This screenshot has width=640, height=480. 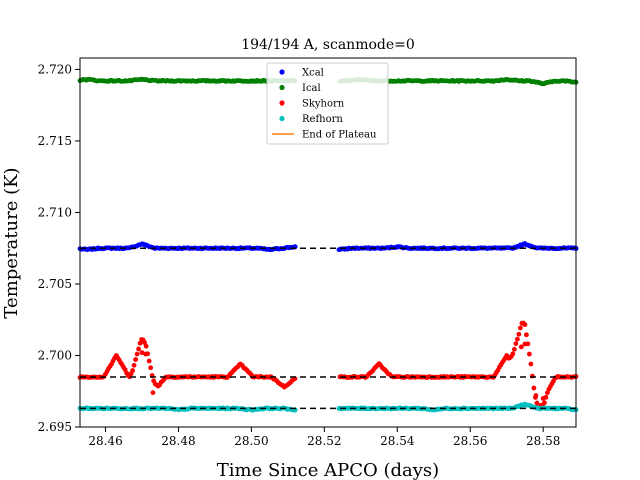 I want to click on y-tick-label: 2.705, so click(x=55, y=284).